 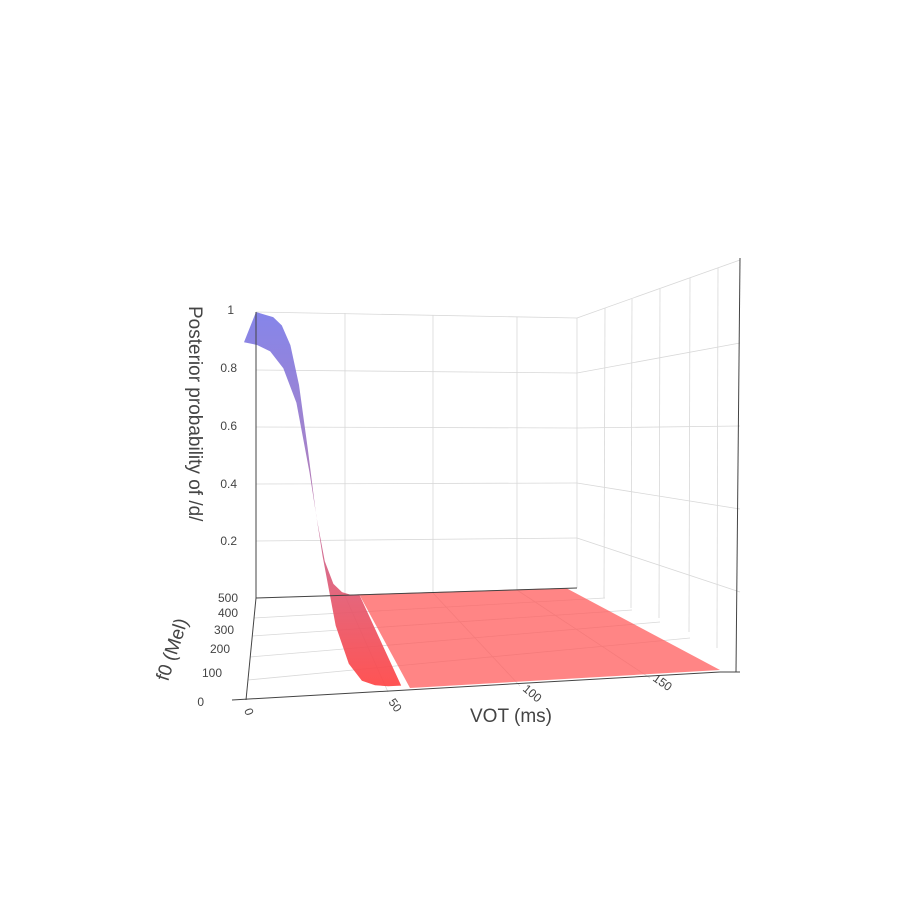 What do you see at coordinates (194, 414) in the screenshot?
I see `z-axis-title: Posterior probability of /d/` at bounding box center [194, 414].